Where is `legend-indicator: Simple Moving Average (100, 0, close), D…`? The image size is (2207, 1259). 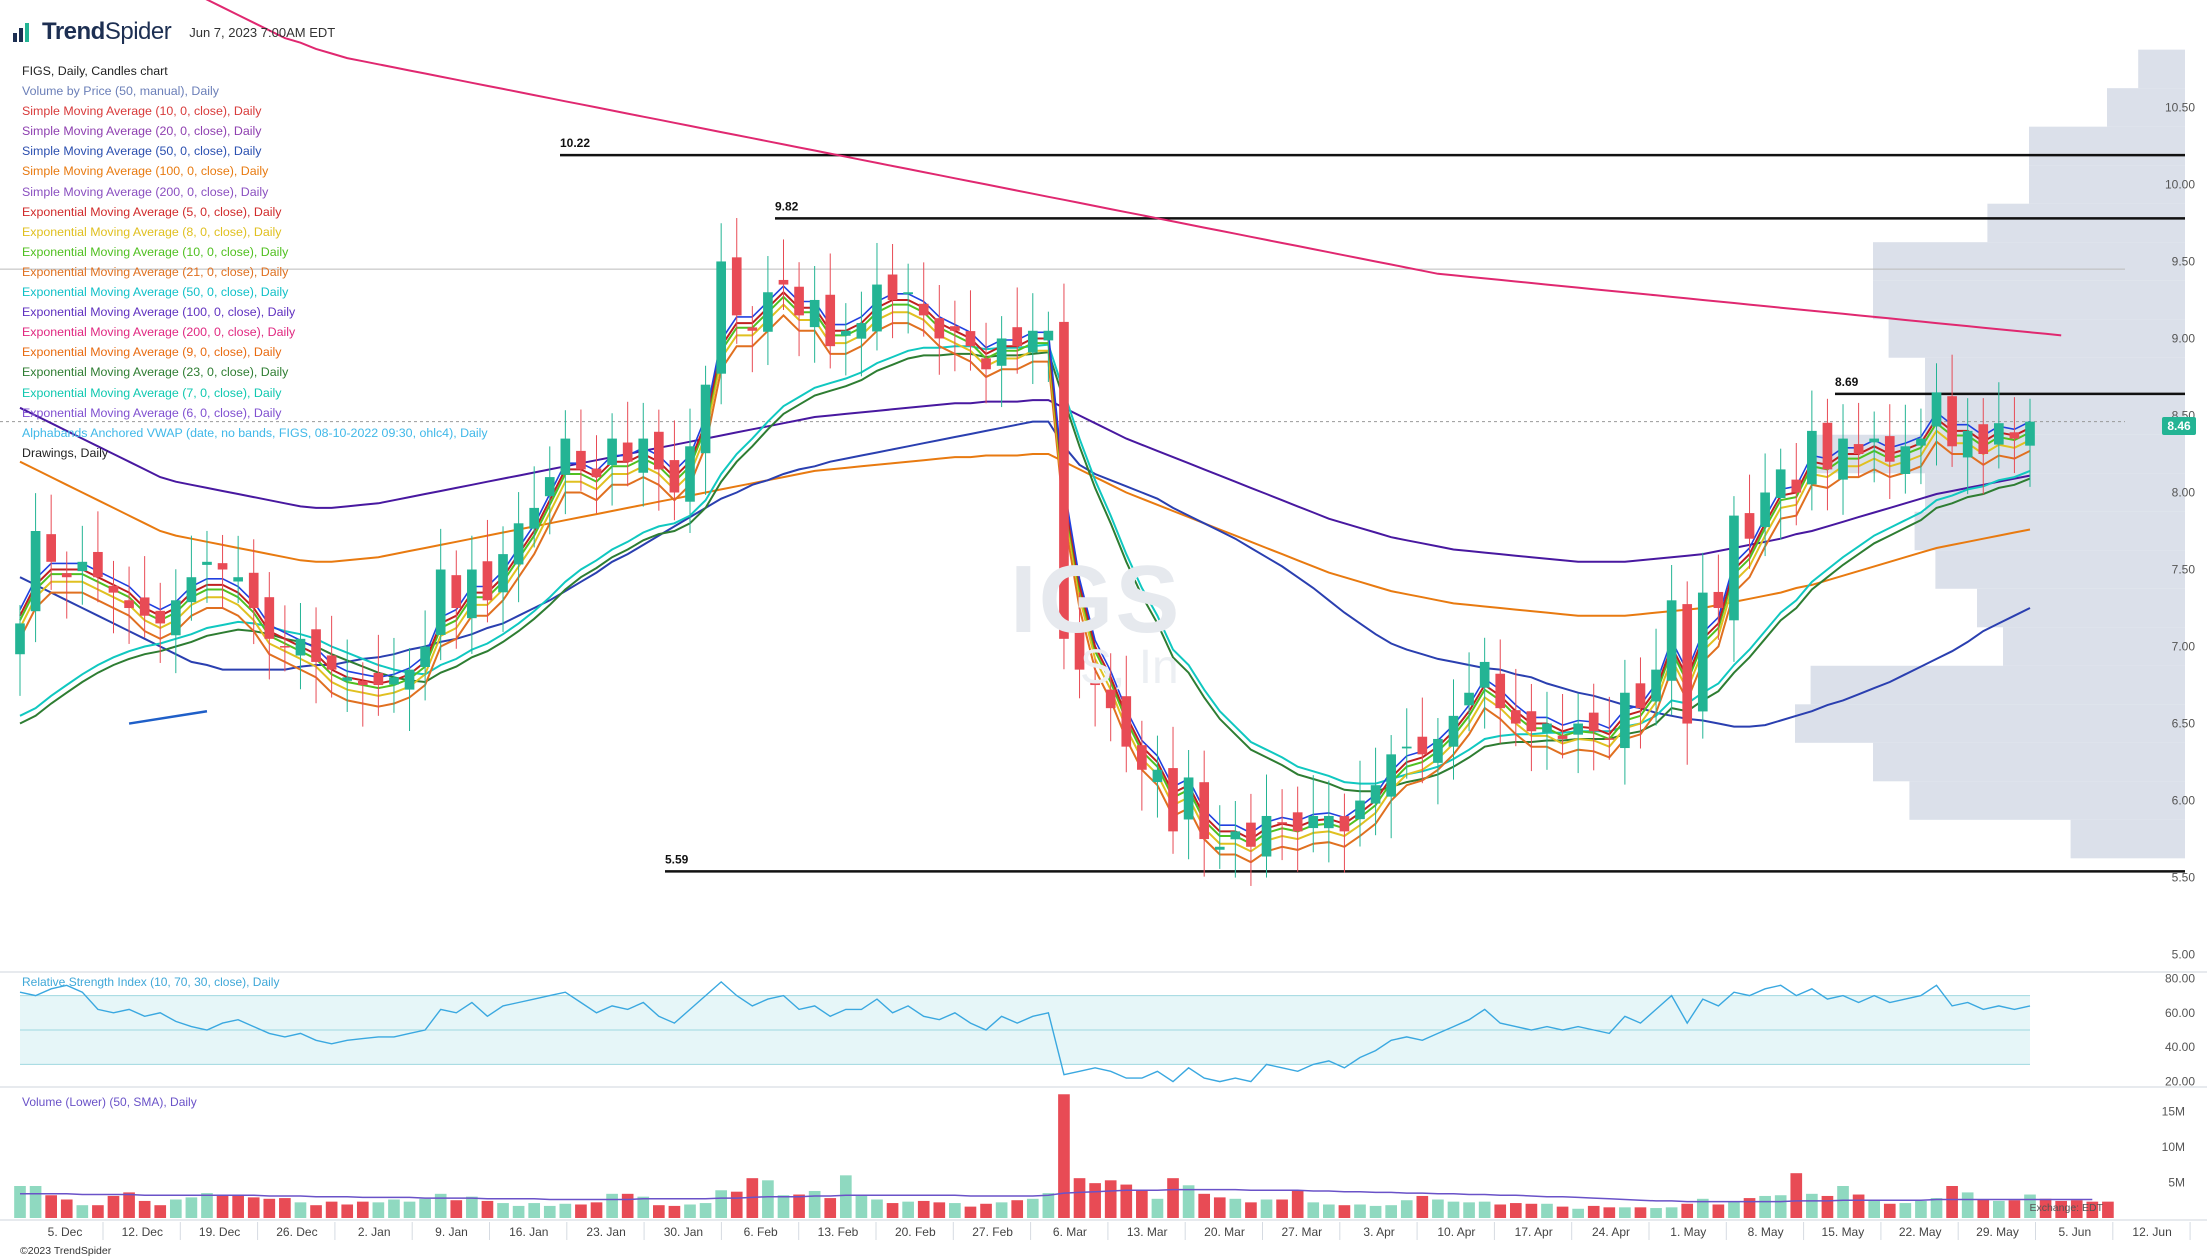
legend-indicator: Simple Moving Average (100, 0, close), D… is located at coordinates (145, 171).